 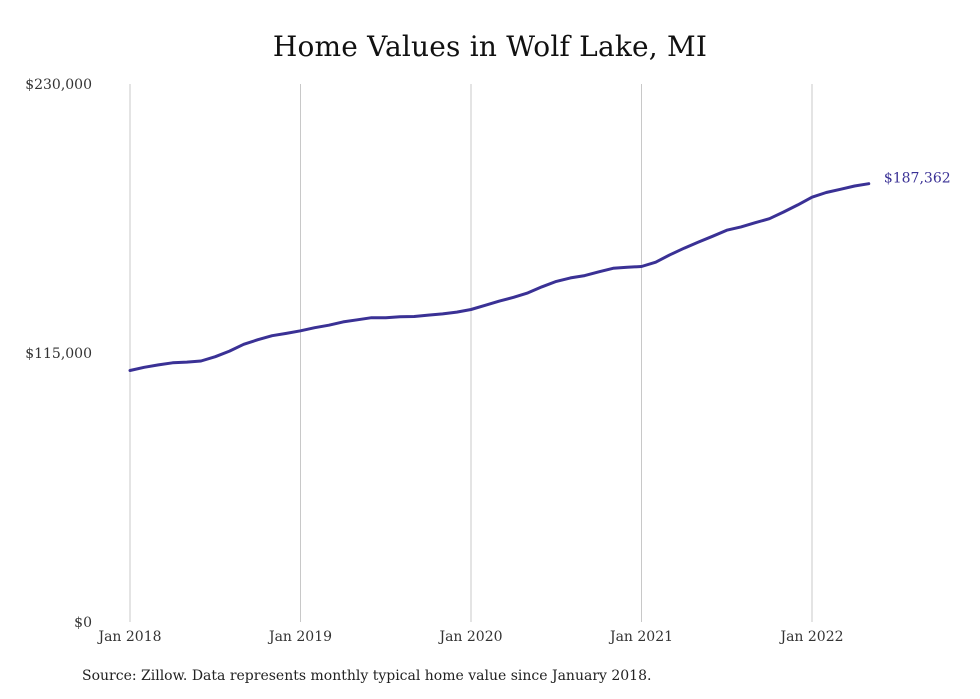 I want to click on x-tick-label: Jan 2019, so click(x=299, y=637).